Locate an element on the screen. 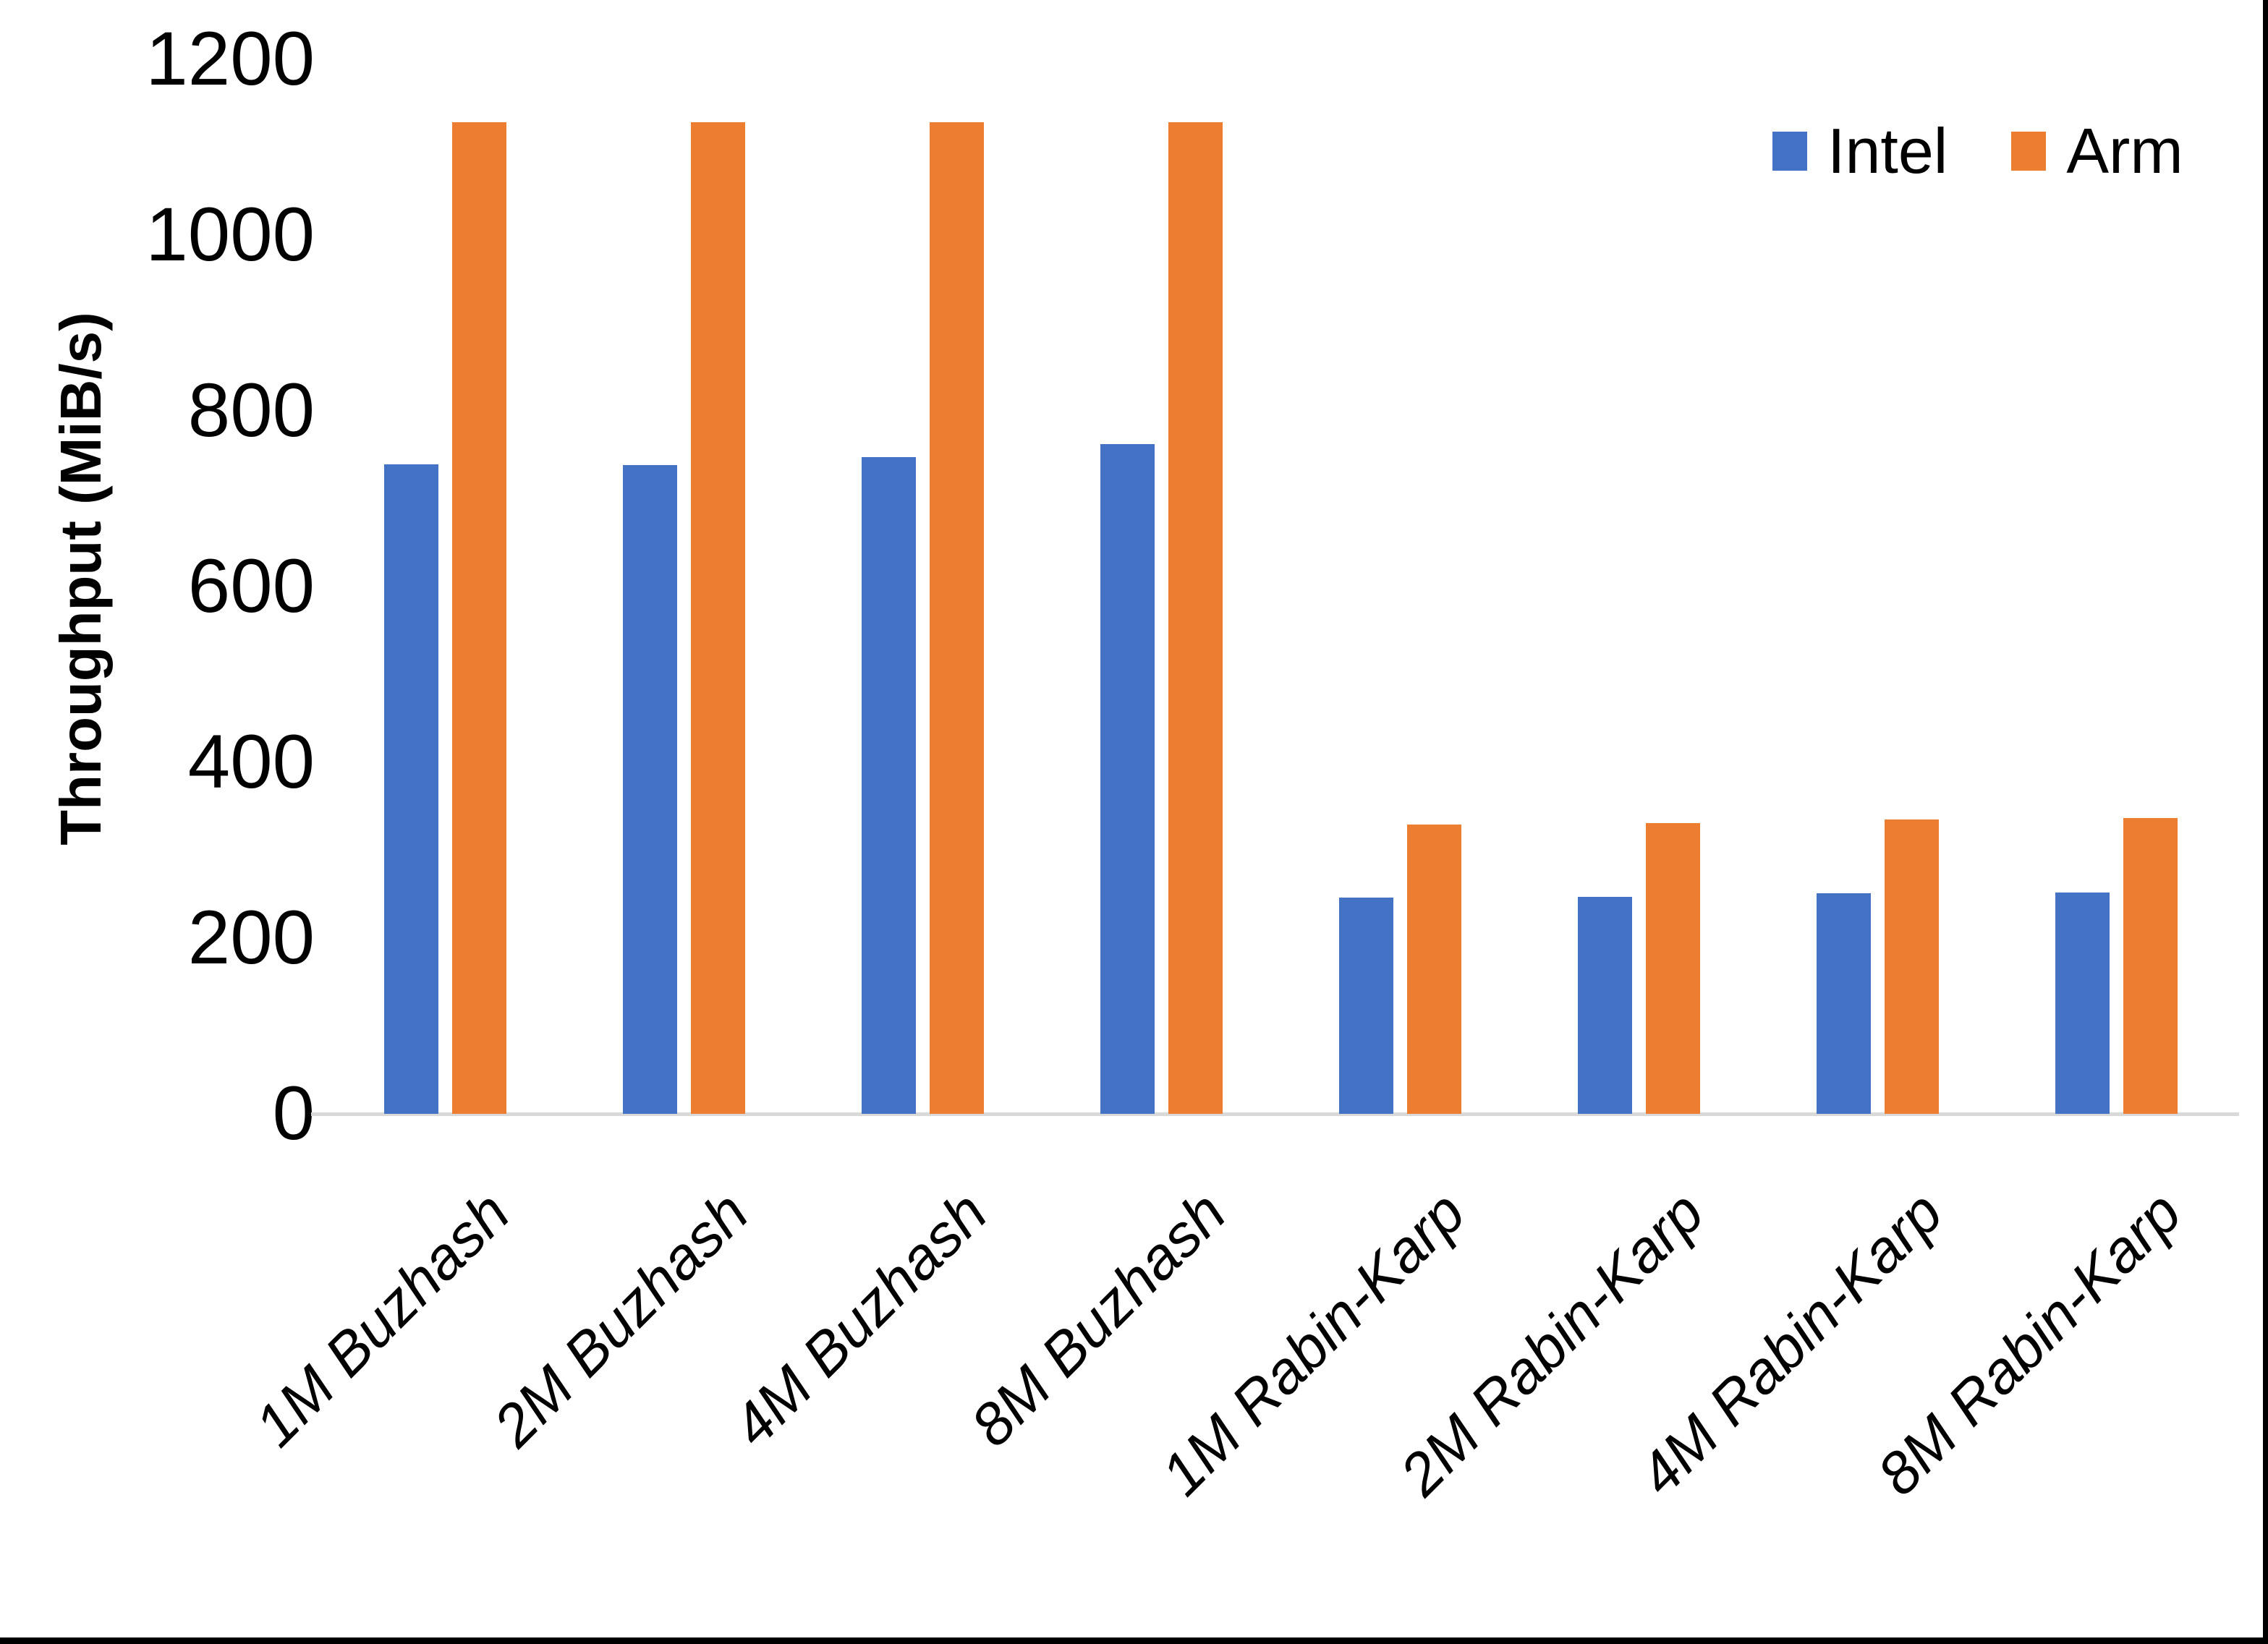  bar-intel-1m-buzhash is located at coordinates (410, 789).